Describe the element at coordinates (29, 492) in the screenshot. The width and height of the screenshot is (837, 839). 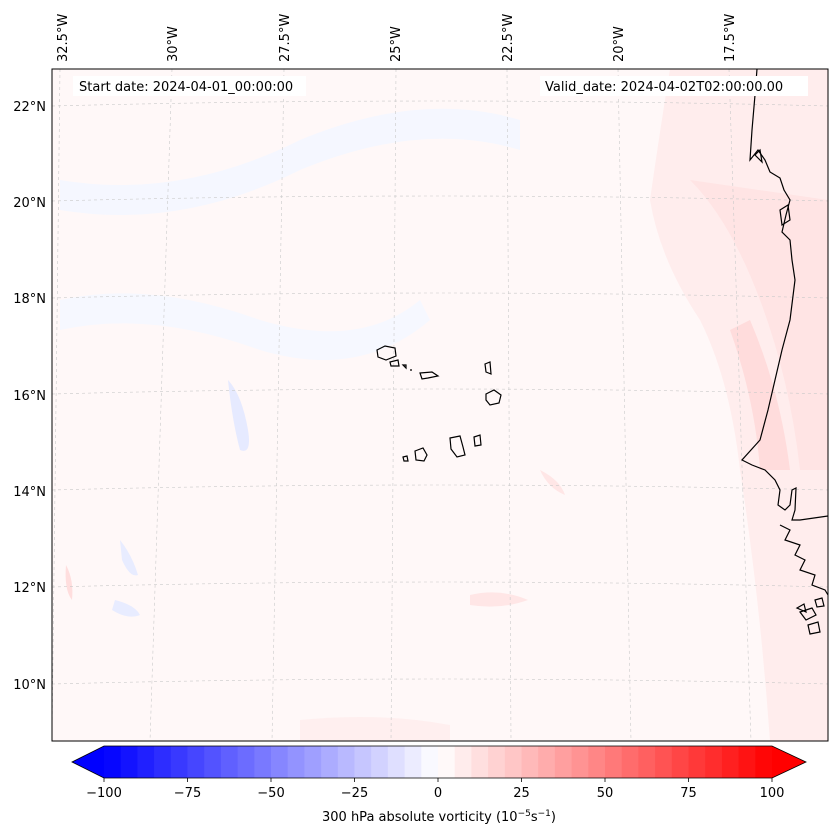
I see `lat-label-14n: 14°N` at that location.